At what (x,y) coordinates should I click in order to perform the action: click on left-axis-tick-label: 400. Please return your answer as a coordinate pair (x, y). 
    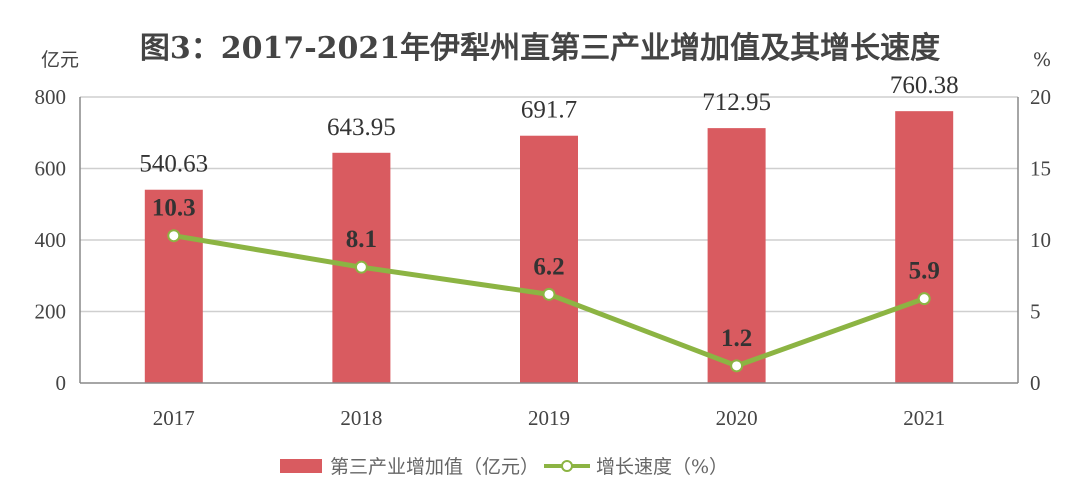
    Looking at the image, I should click on (51, 240).